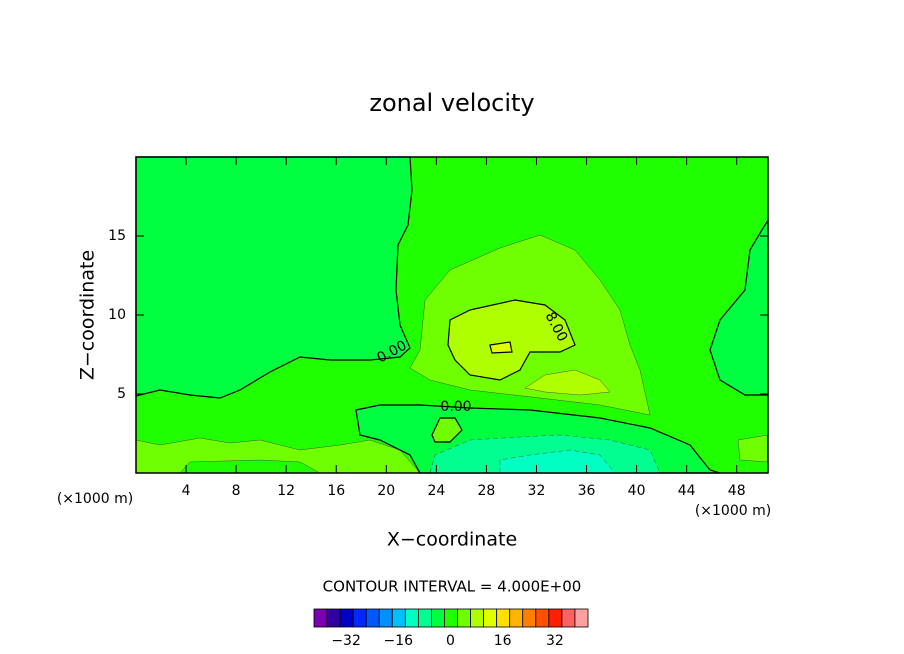  What do you see at coordinates (386, 491) in the screenshot?
I see `x-tick-label: 20` at bounding box center [386, 491].